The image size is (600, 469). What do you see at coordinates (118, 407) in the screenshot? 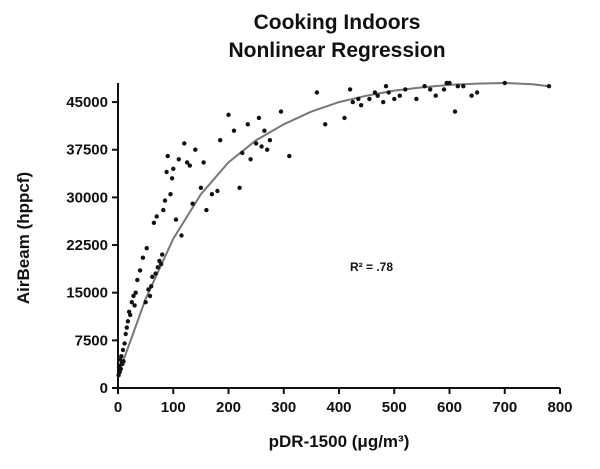
I see `x-tick-label: 0` at bounding box center [118, 407].